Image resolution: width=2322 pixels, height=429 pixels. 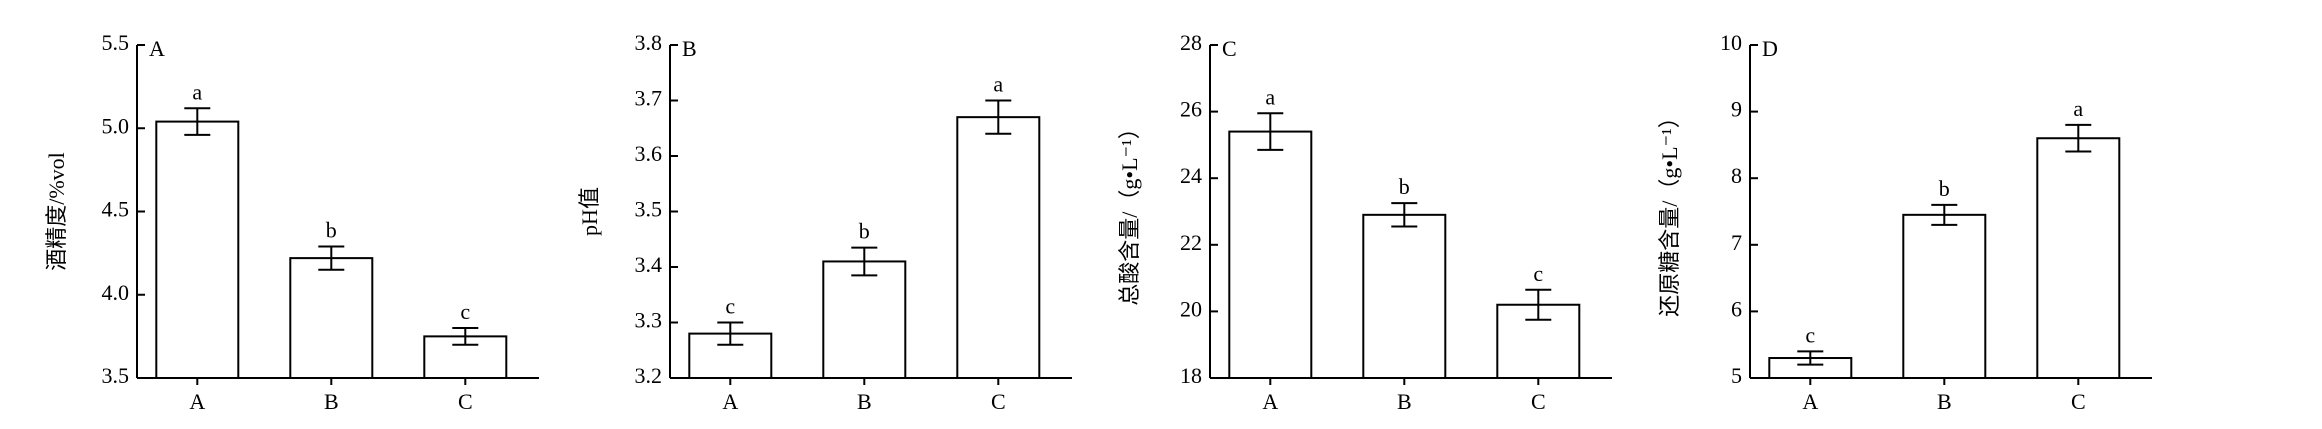 I want to click on y-tick-label: 22, so click(x=1191, y=242).